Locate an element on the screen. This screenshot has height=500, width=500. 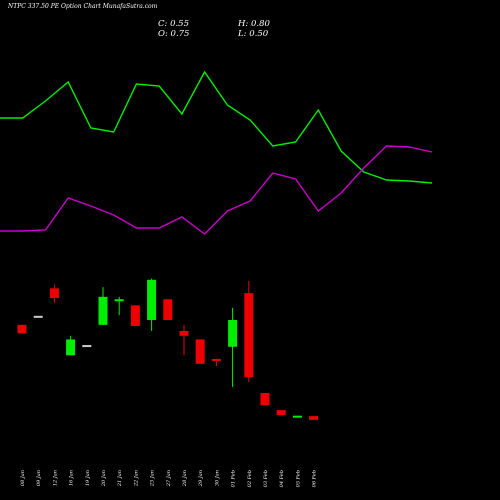
x-tick-label: 12 Jan is located at coordinates (55, 478).